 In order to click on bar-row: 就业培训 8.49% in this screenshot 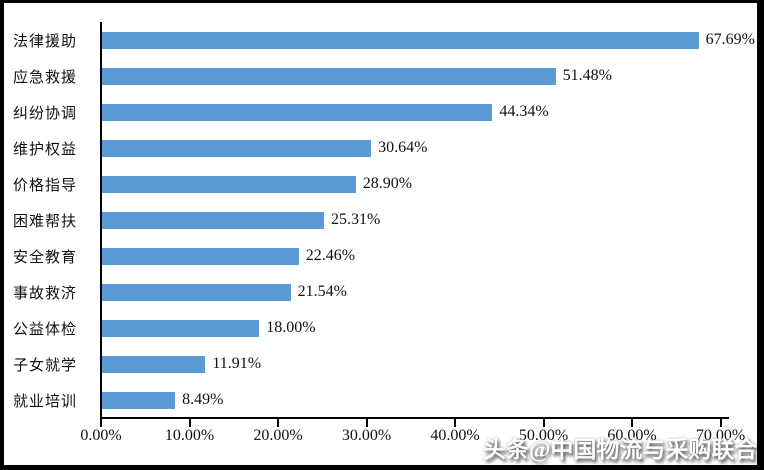, I will do `click(384, 400)`.